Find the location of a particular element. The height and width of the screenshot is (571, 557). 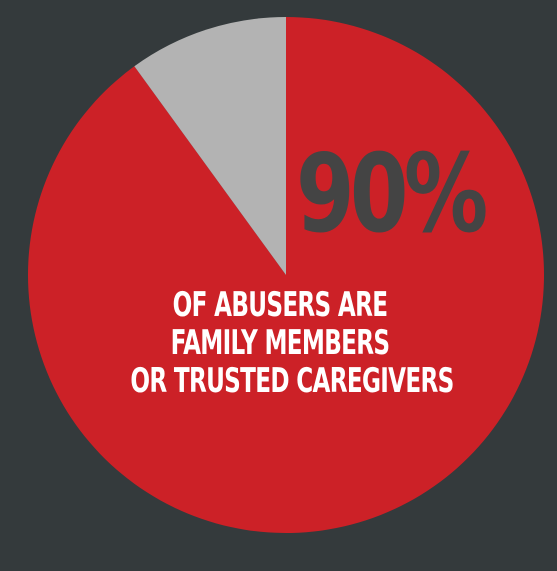

stat-percentage: 90% is located at coordinates (392, 194).